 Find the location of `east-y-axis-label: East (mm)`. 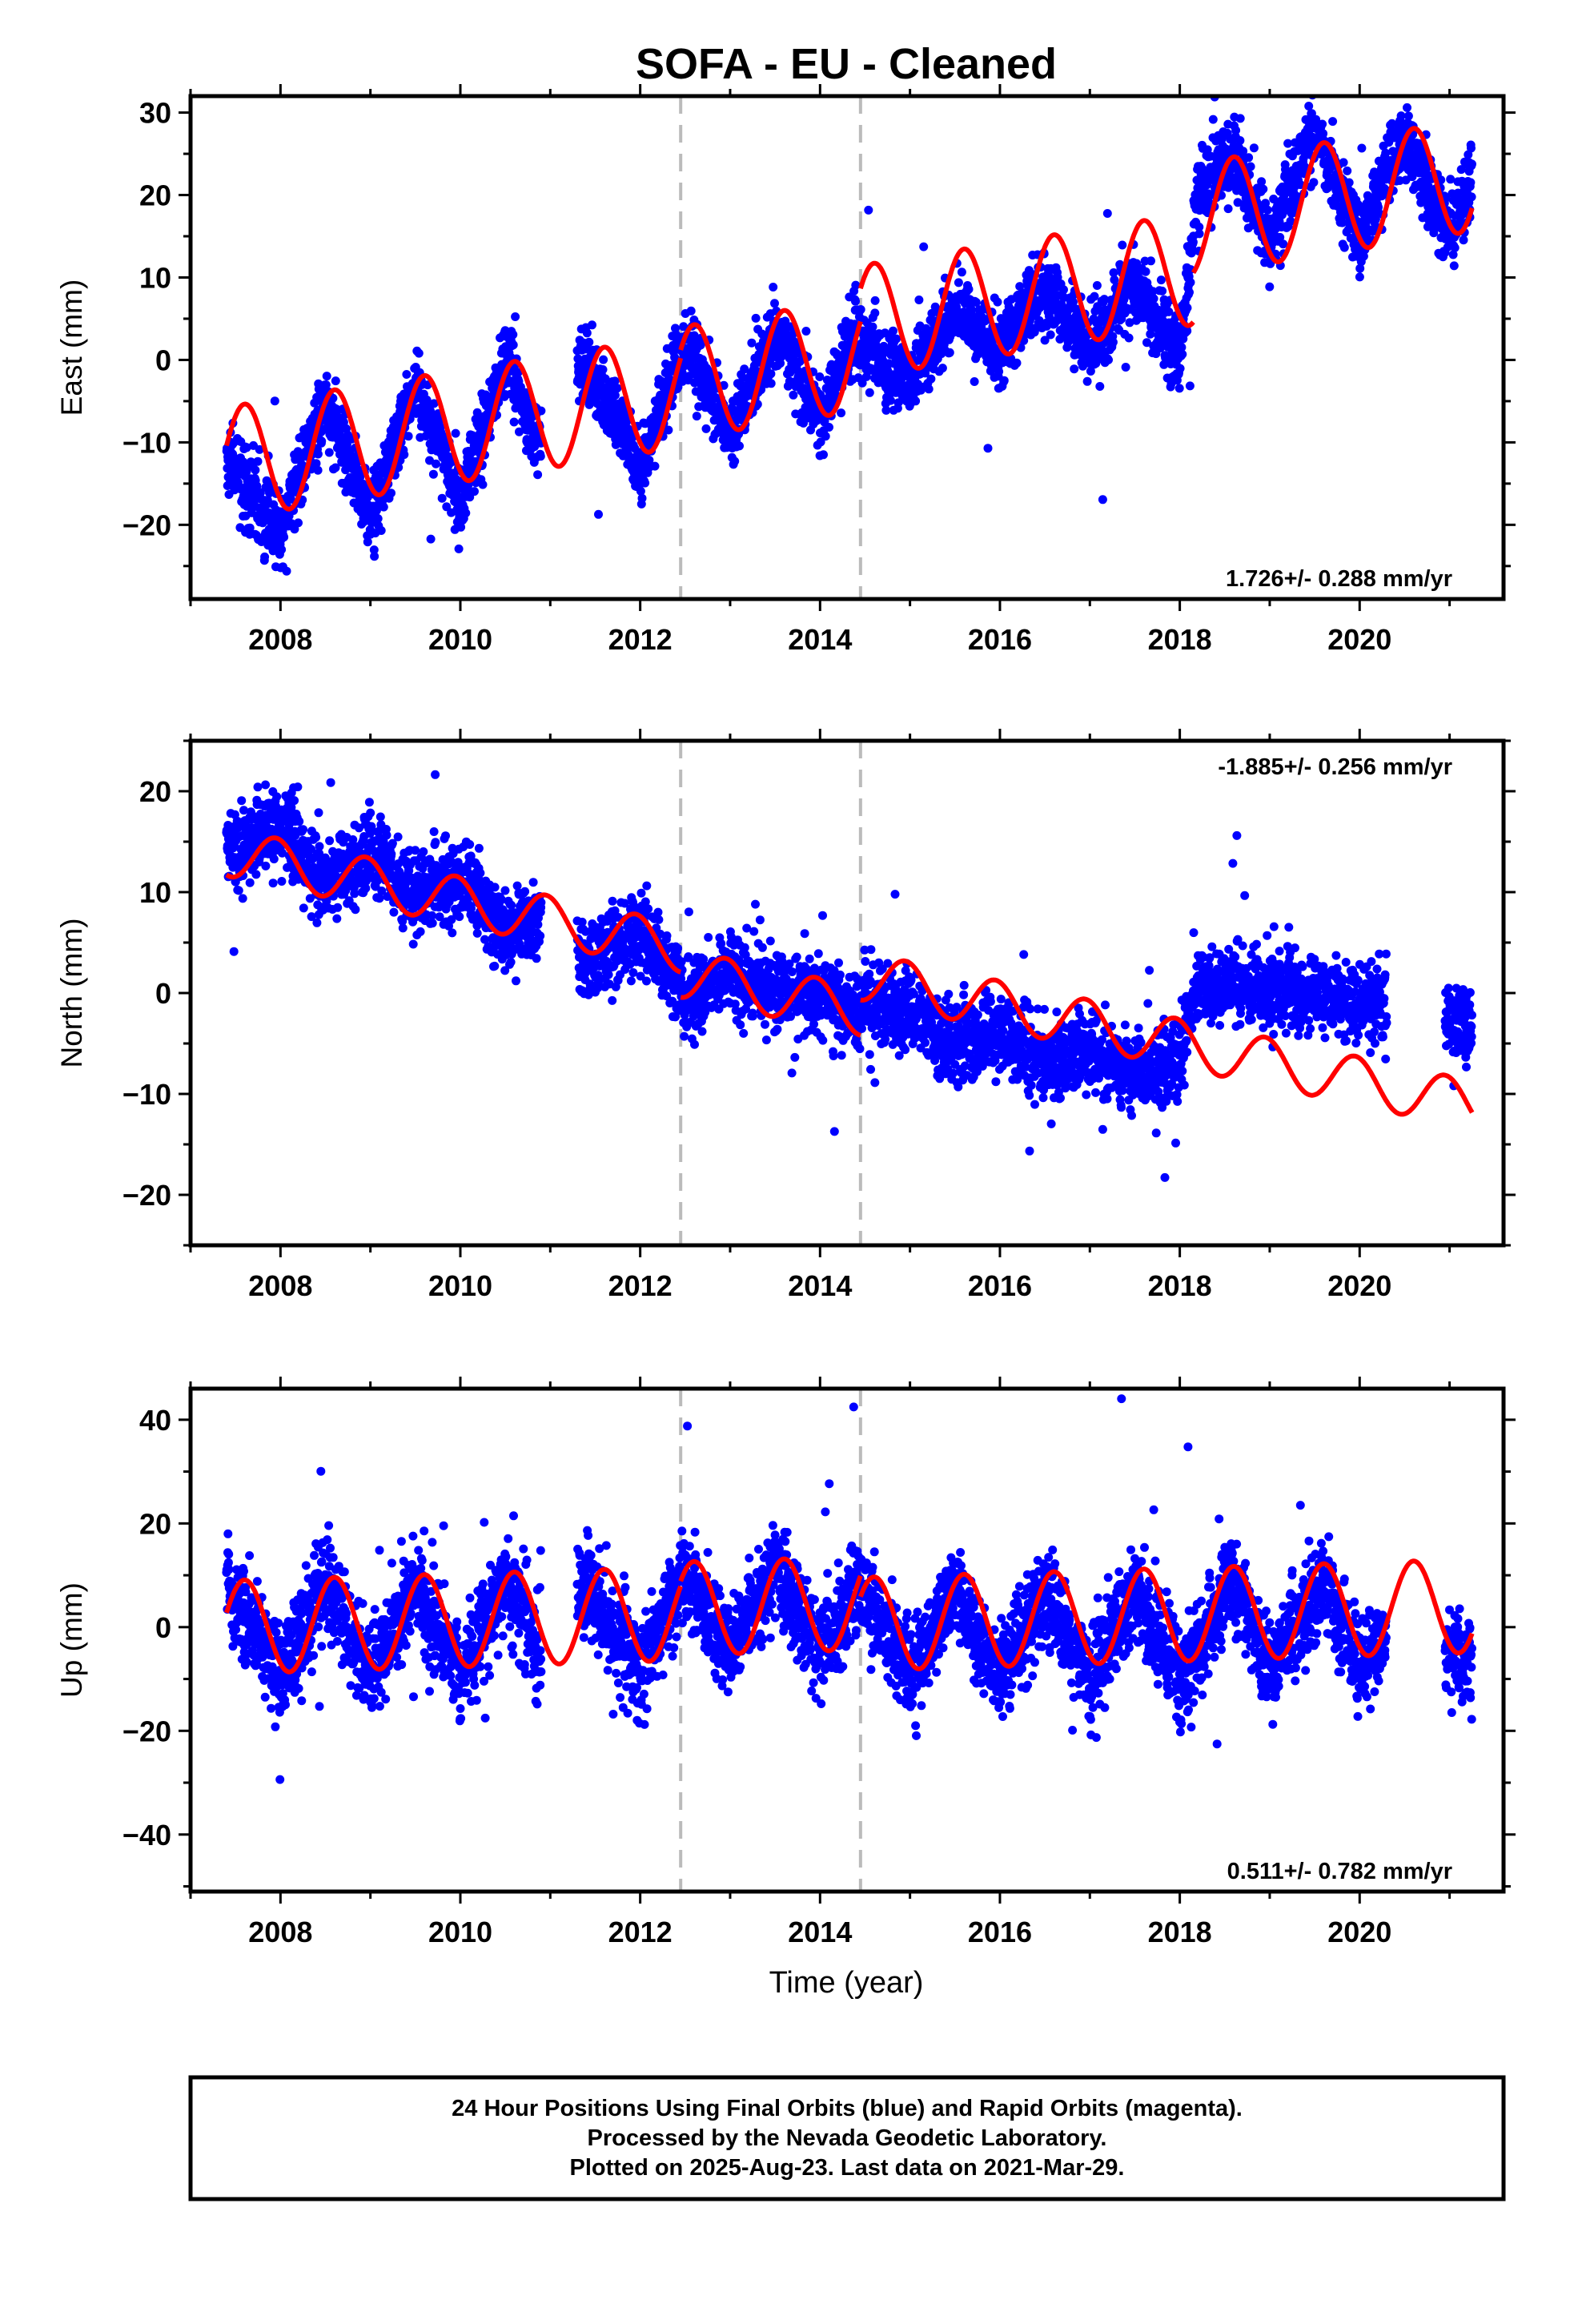

east-y-axis-label: East (mm) is located at coordinates (71, 347).